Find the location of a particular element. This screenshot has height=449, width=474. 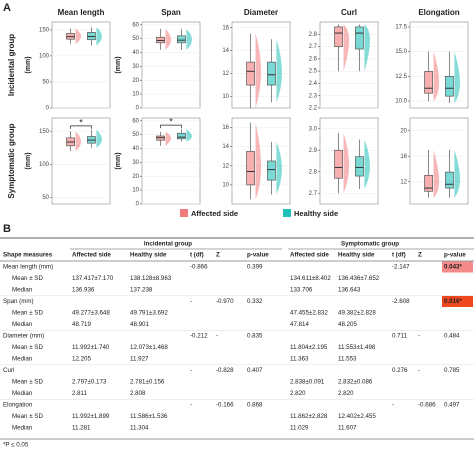

table-cell: 137.417±7.170 is located at coordinates (93, 278).